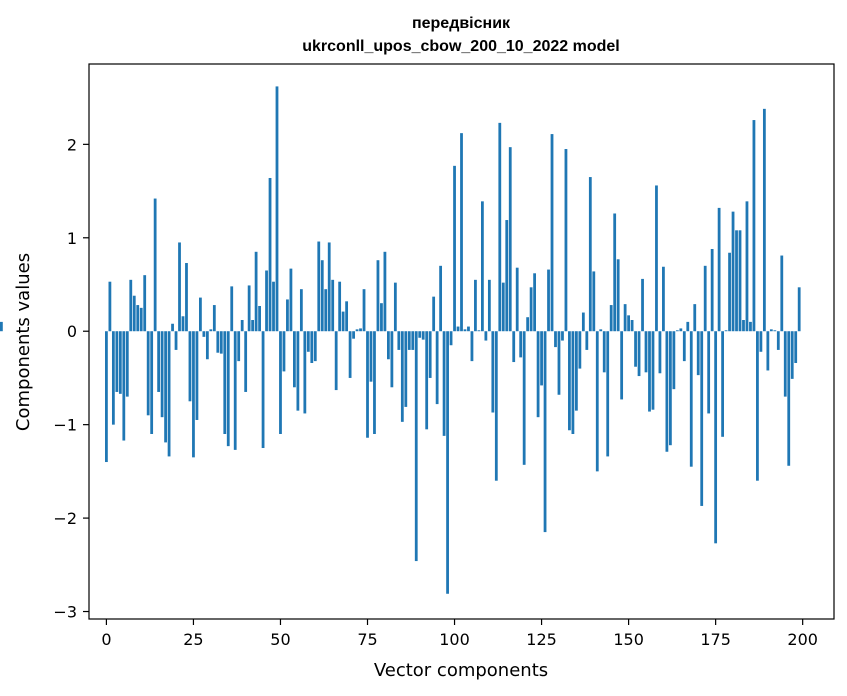  Describe the element at coordinates (71, 378) in the screenshot. I see `y-axis-ticks: −3 −2 −1 0 1 2` at that location.